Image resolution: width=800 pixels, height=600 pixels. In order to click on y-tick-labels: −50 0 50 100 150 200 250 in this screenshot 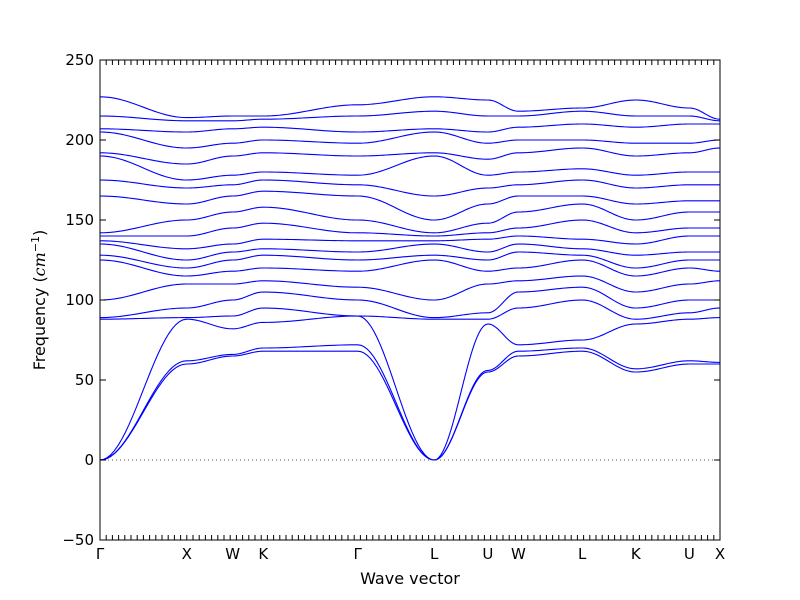, I will do `click(78, 300)`.